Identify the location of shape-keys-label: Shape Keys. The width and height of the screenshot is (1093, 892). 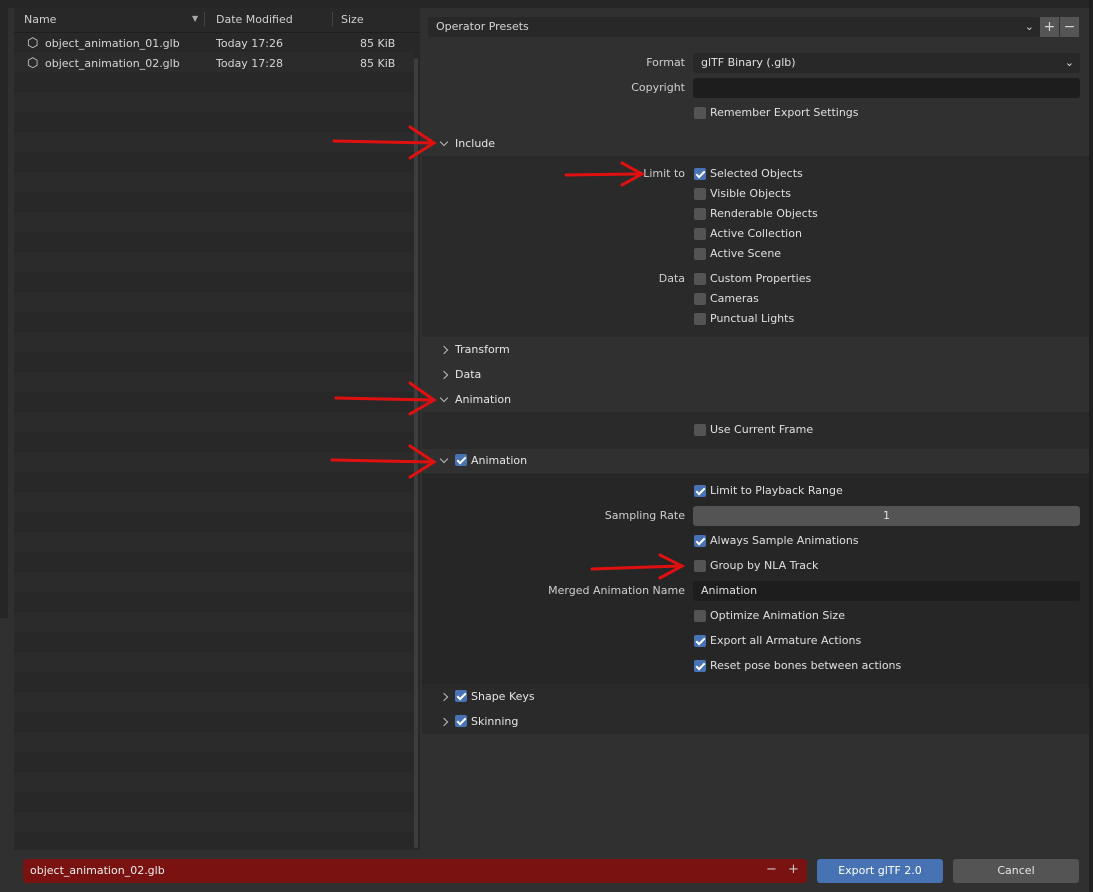
(503, 696).